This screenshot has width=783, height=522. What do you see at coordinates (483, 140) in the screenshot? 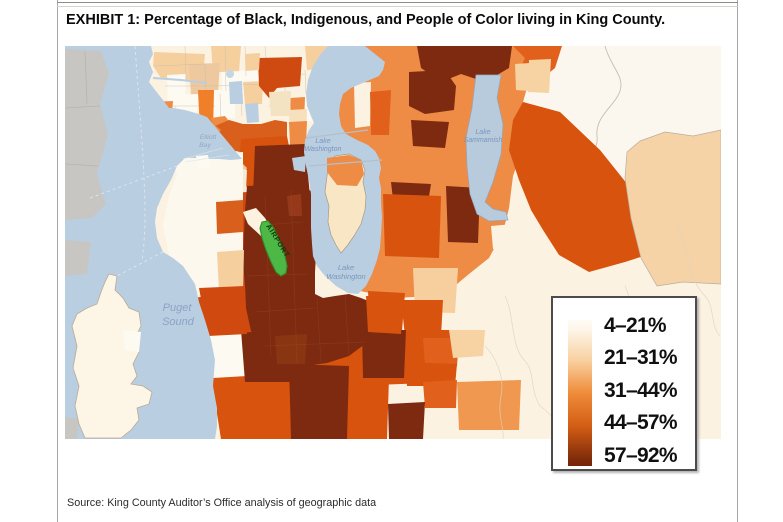
I see `svg-text: Sammamish` at bounding box center [483, 140].